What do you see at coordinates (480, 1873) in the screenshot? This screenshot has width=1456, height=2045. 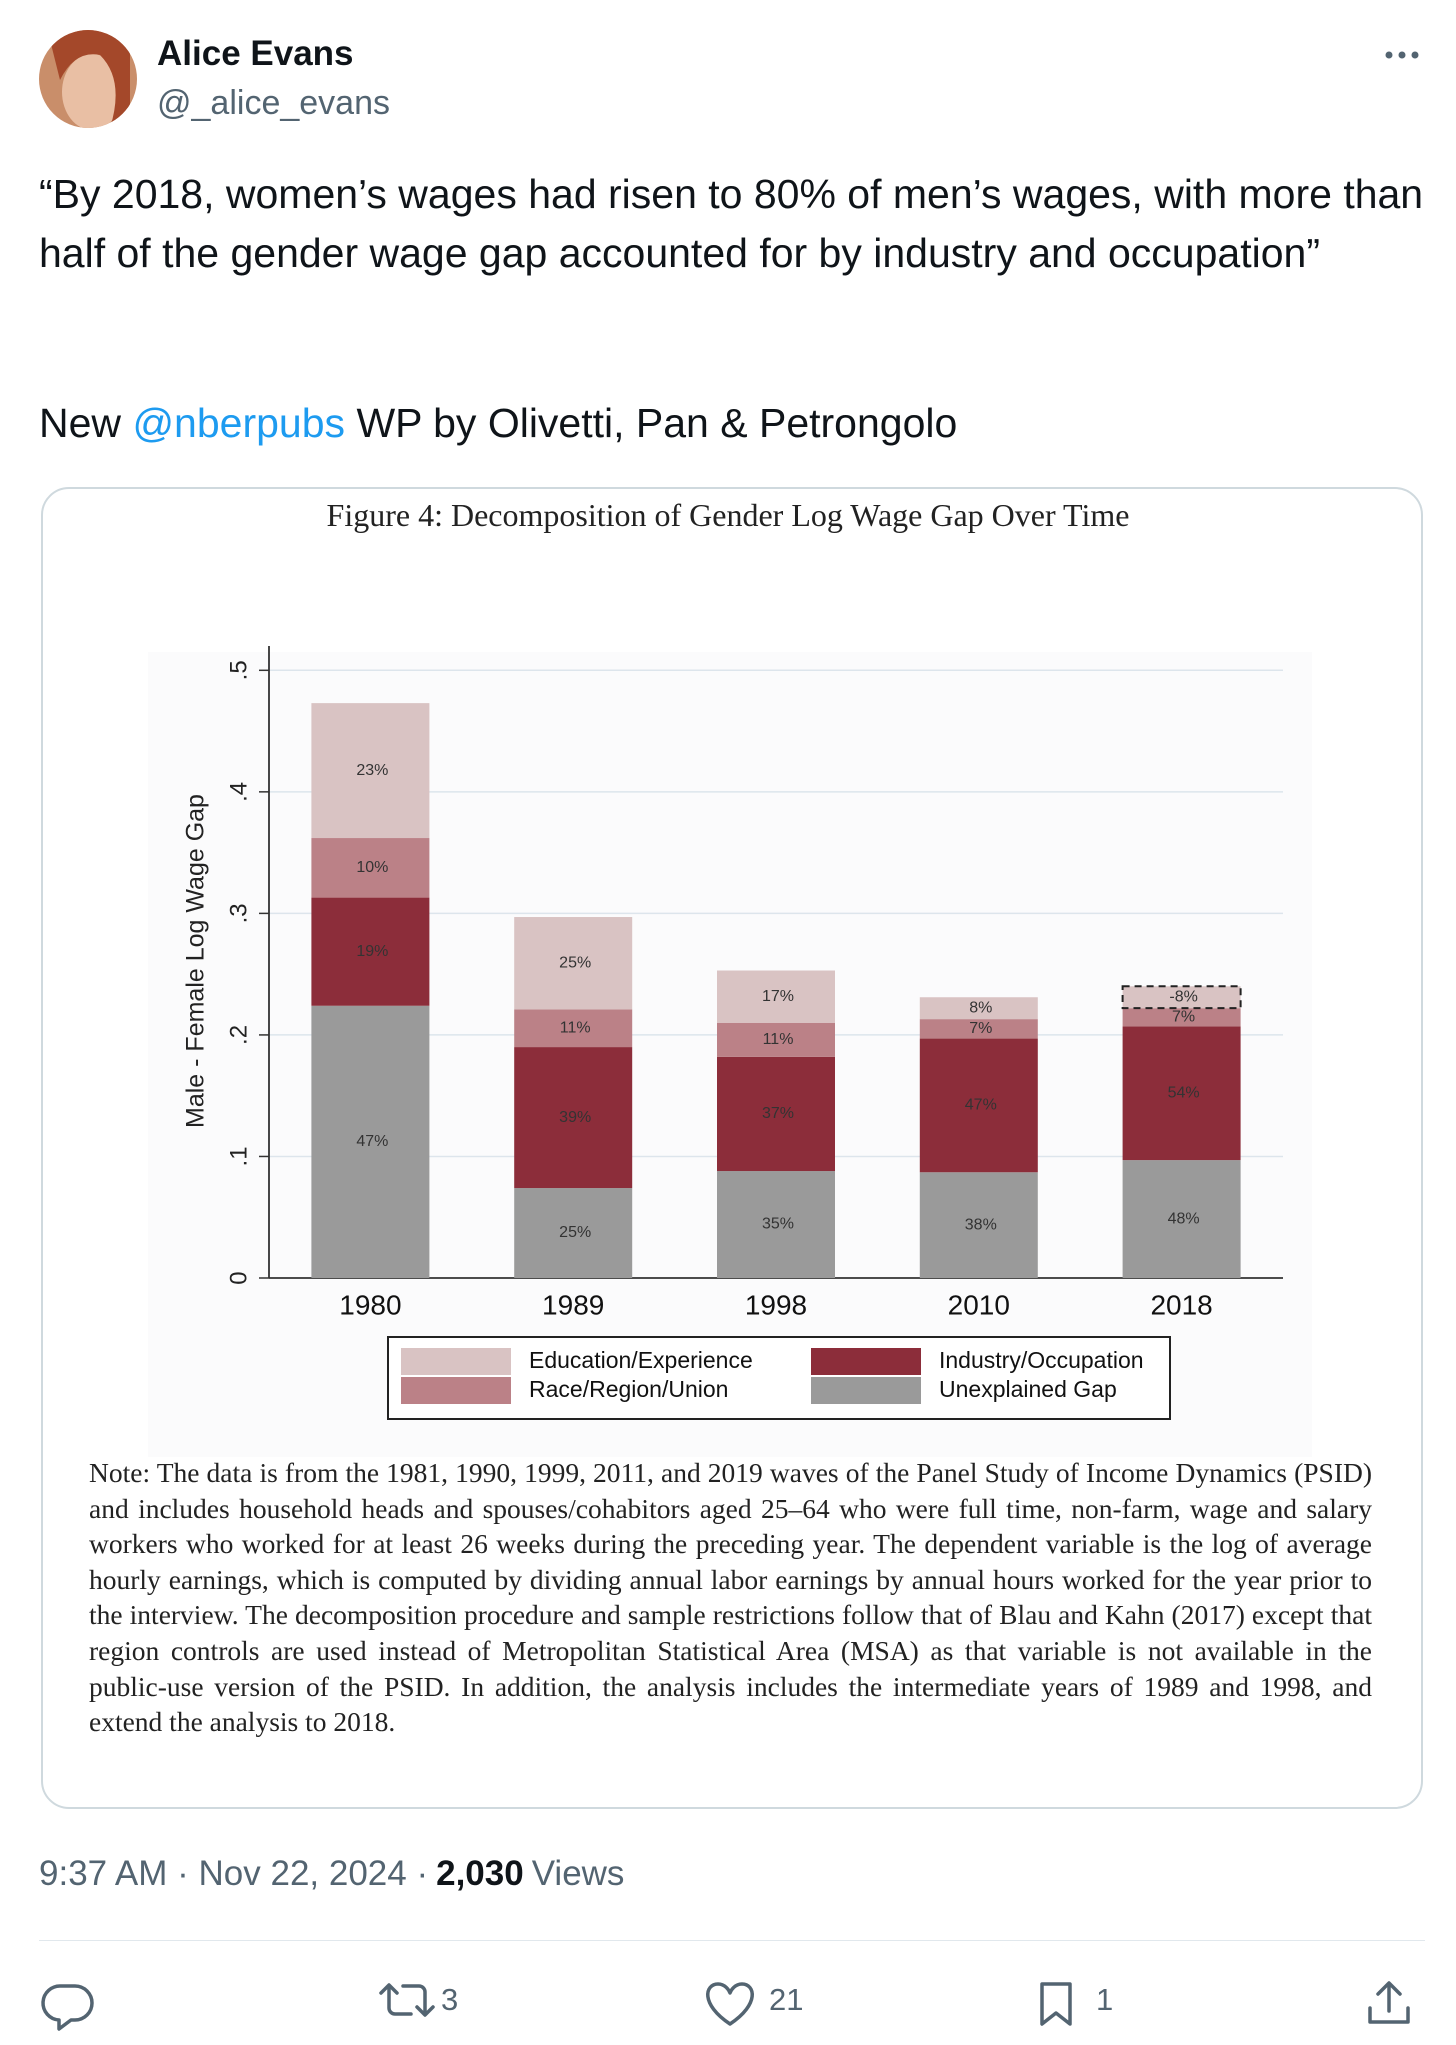 I see `views: 2,030` at bounding box center [480, 1873].